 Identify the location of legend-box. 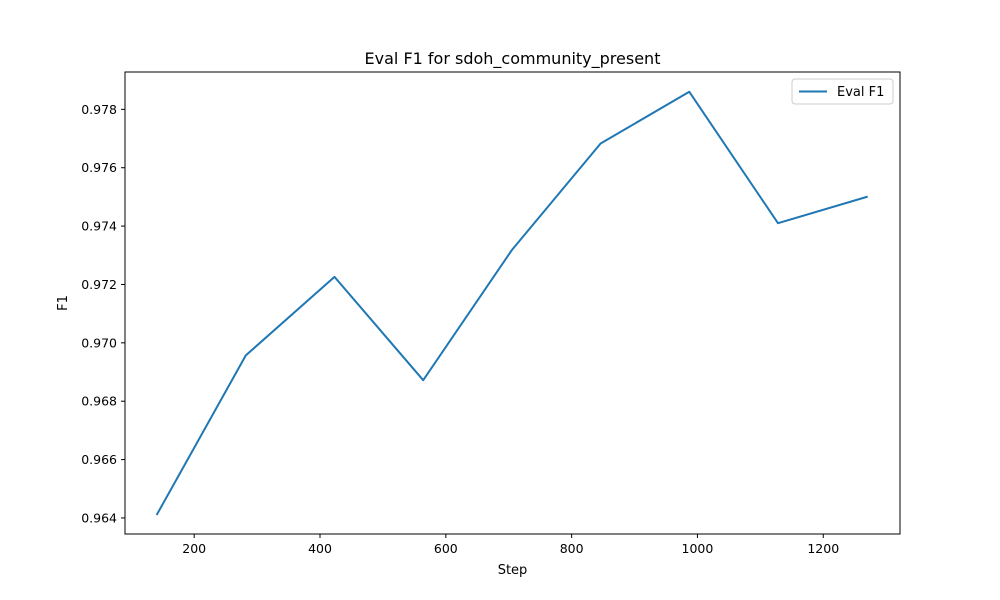
(842, 91).